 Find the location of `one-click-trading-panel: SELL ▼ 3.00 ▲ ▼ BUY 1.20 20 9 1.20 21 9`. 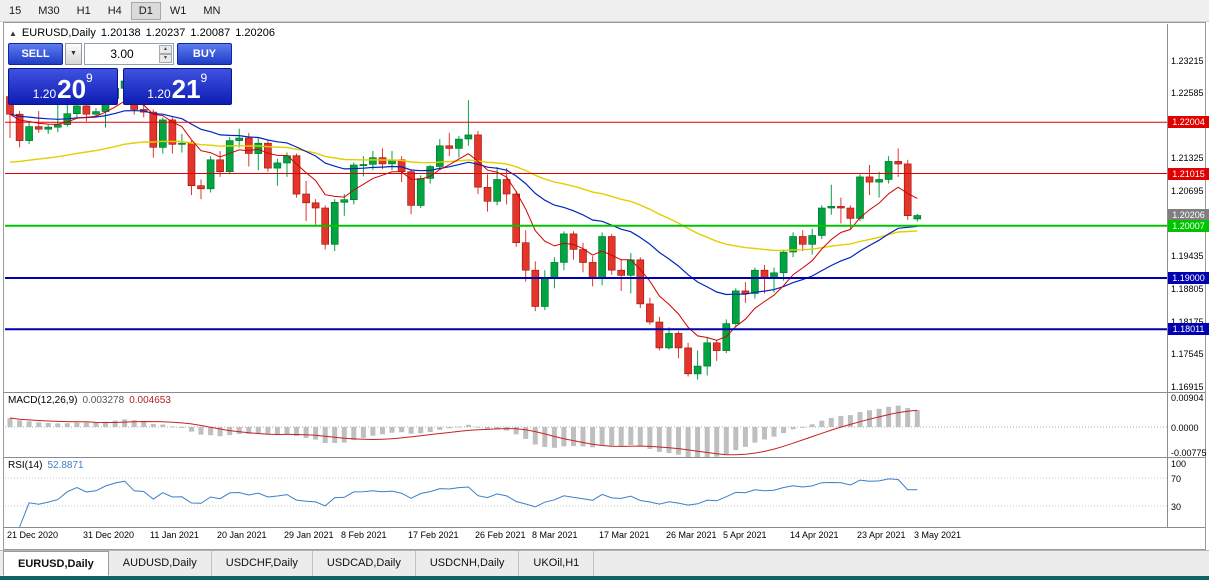

one-click-trading-panel: SELL ▼ 3.00 ▲ ▼ BUY 1.20 20 9 1.20 21 9 is located at coordinates (120, 75).